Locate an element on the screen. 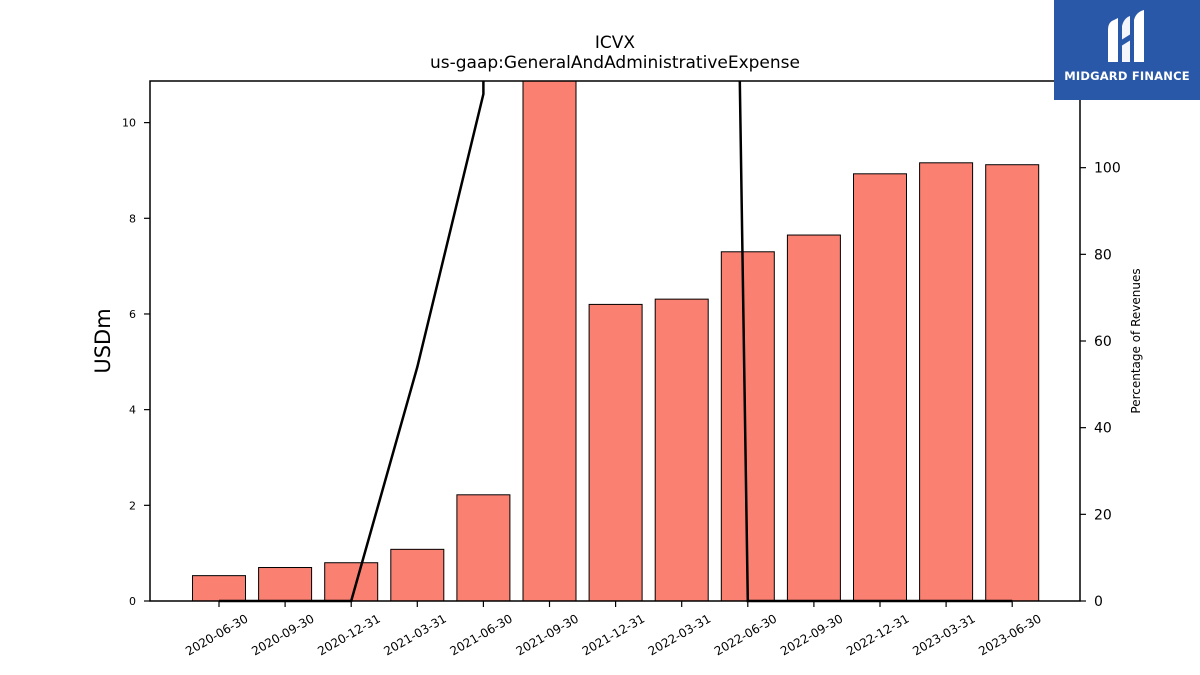  y-right-tick-label: 40 is located at coordinates (1103, 429).